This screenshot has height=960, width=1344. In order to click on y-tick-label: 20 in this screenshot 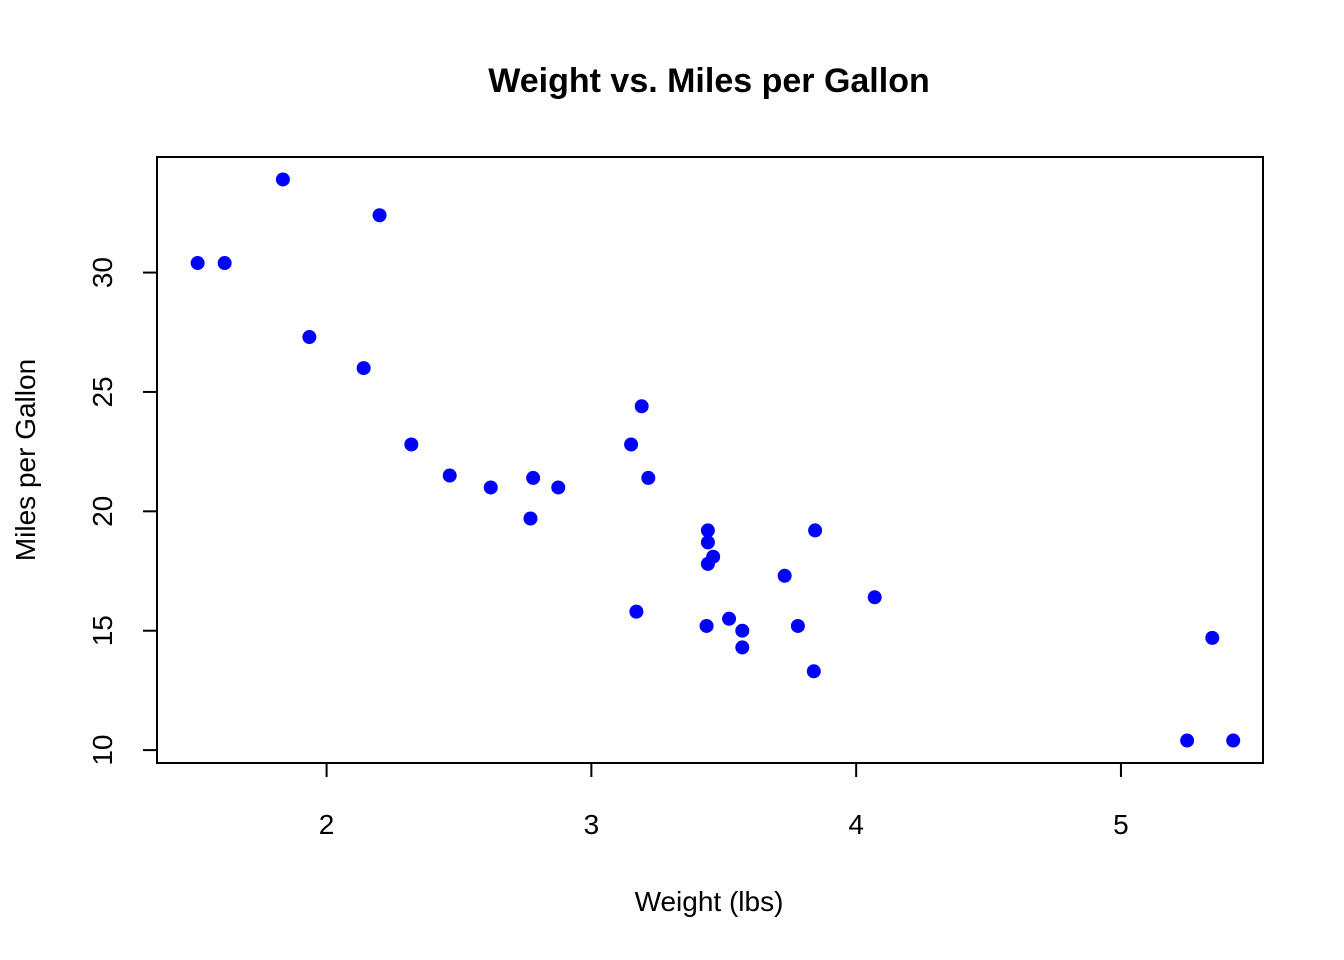, I will do `click(102, 511)`.